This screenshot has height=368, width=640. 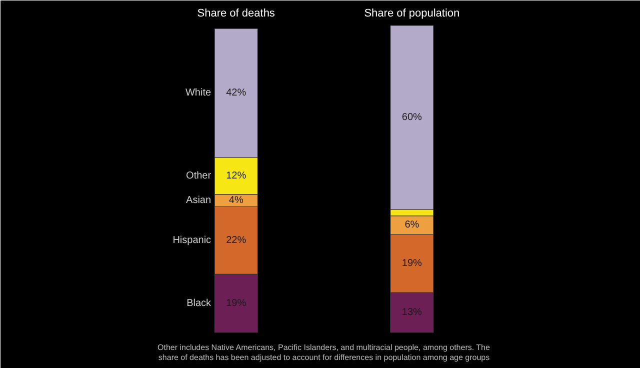 I want to click on series-label: Hispanic, so click(x=192, y=240).